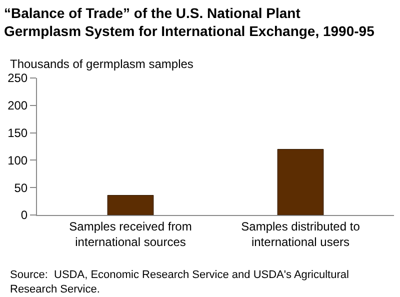 Image resolution: width=400 pixels, height=297 pixels. What do you see at coordinates (130, 234) in the screenshot?
I see `x-tick-label: Samples received from international sources` at bounding box center [130, 234].